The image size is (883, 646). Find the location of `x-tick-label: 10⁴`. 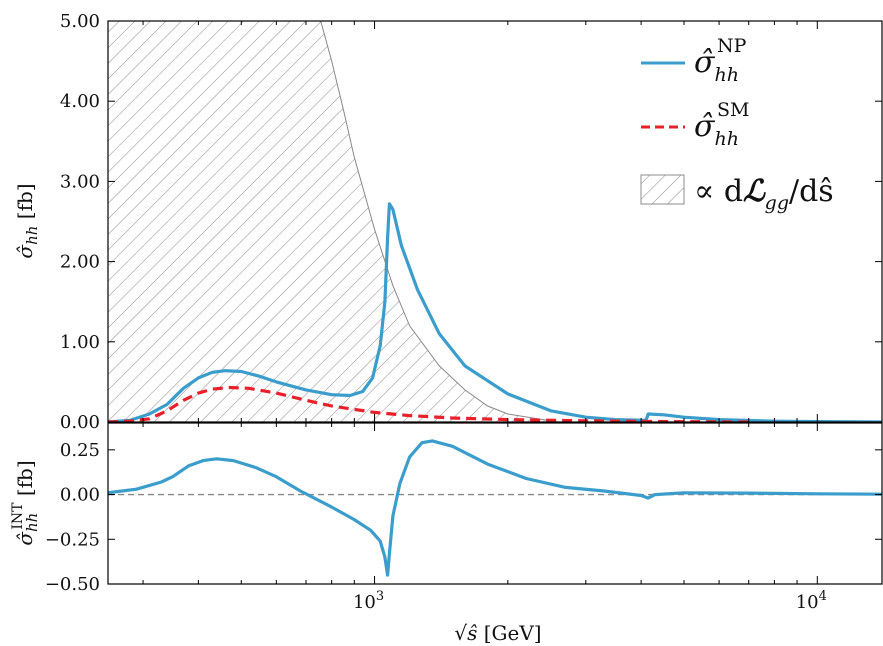

x-tick-label: 10⁴ is located at coordinates (811, 601).